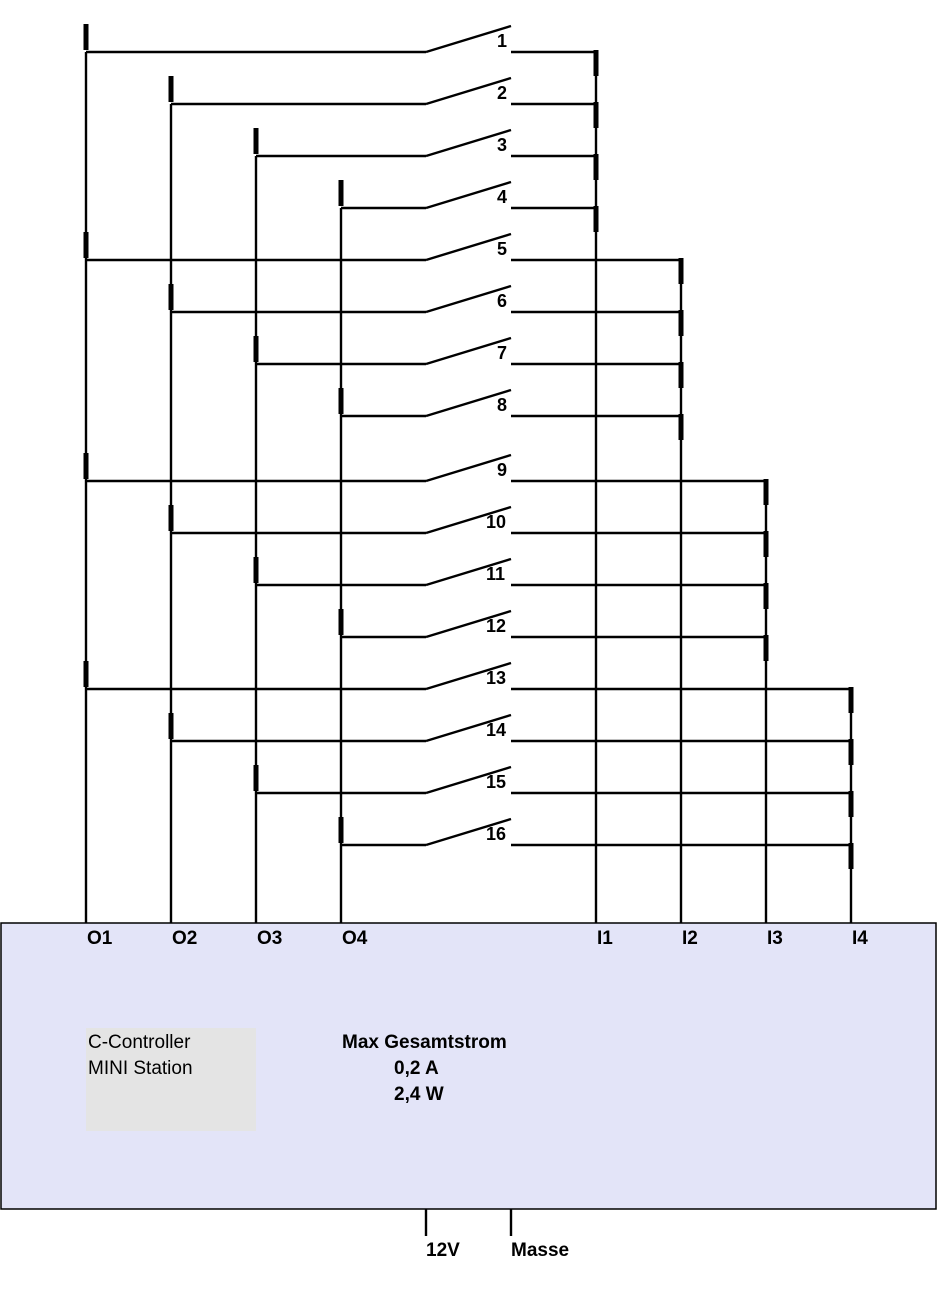 This screenshot has height=1291, width=940. I want to click on switch-1-input-junction, so click(596, 63).